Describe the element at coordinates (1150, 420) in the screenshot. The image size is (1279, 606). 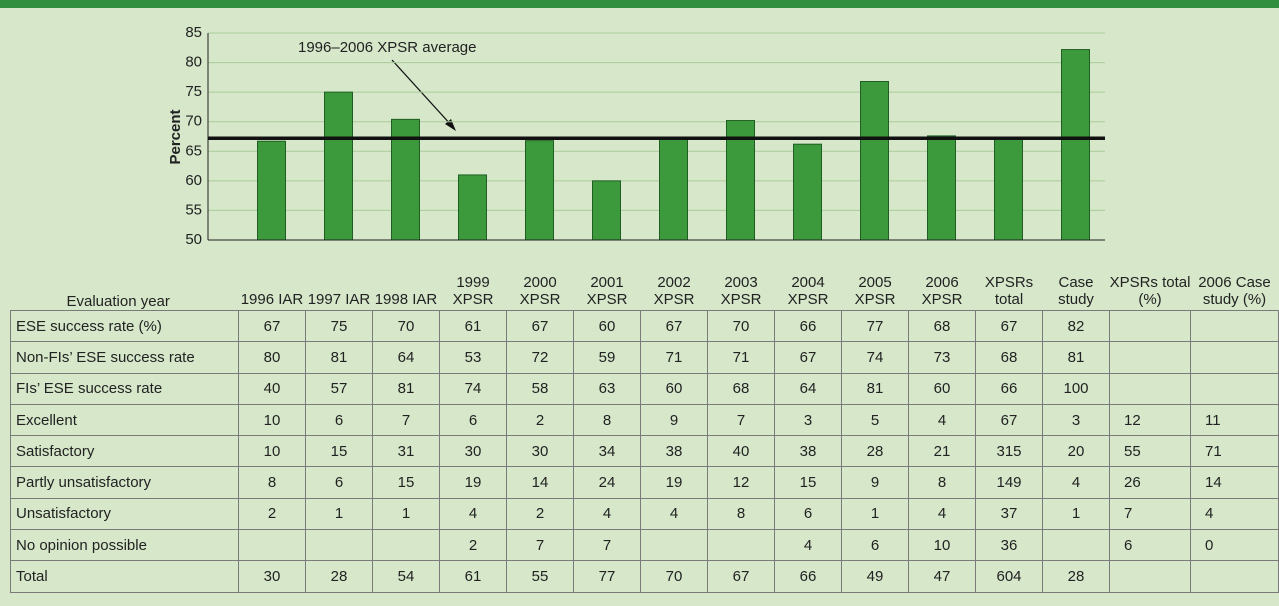
I see `cell: 12` at that location.